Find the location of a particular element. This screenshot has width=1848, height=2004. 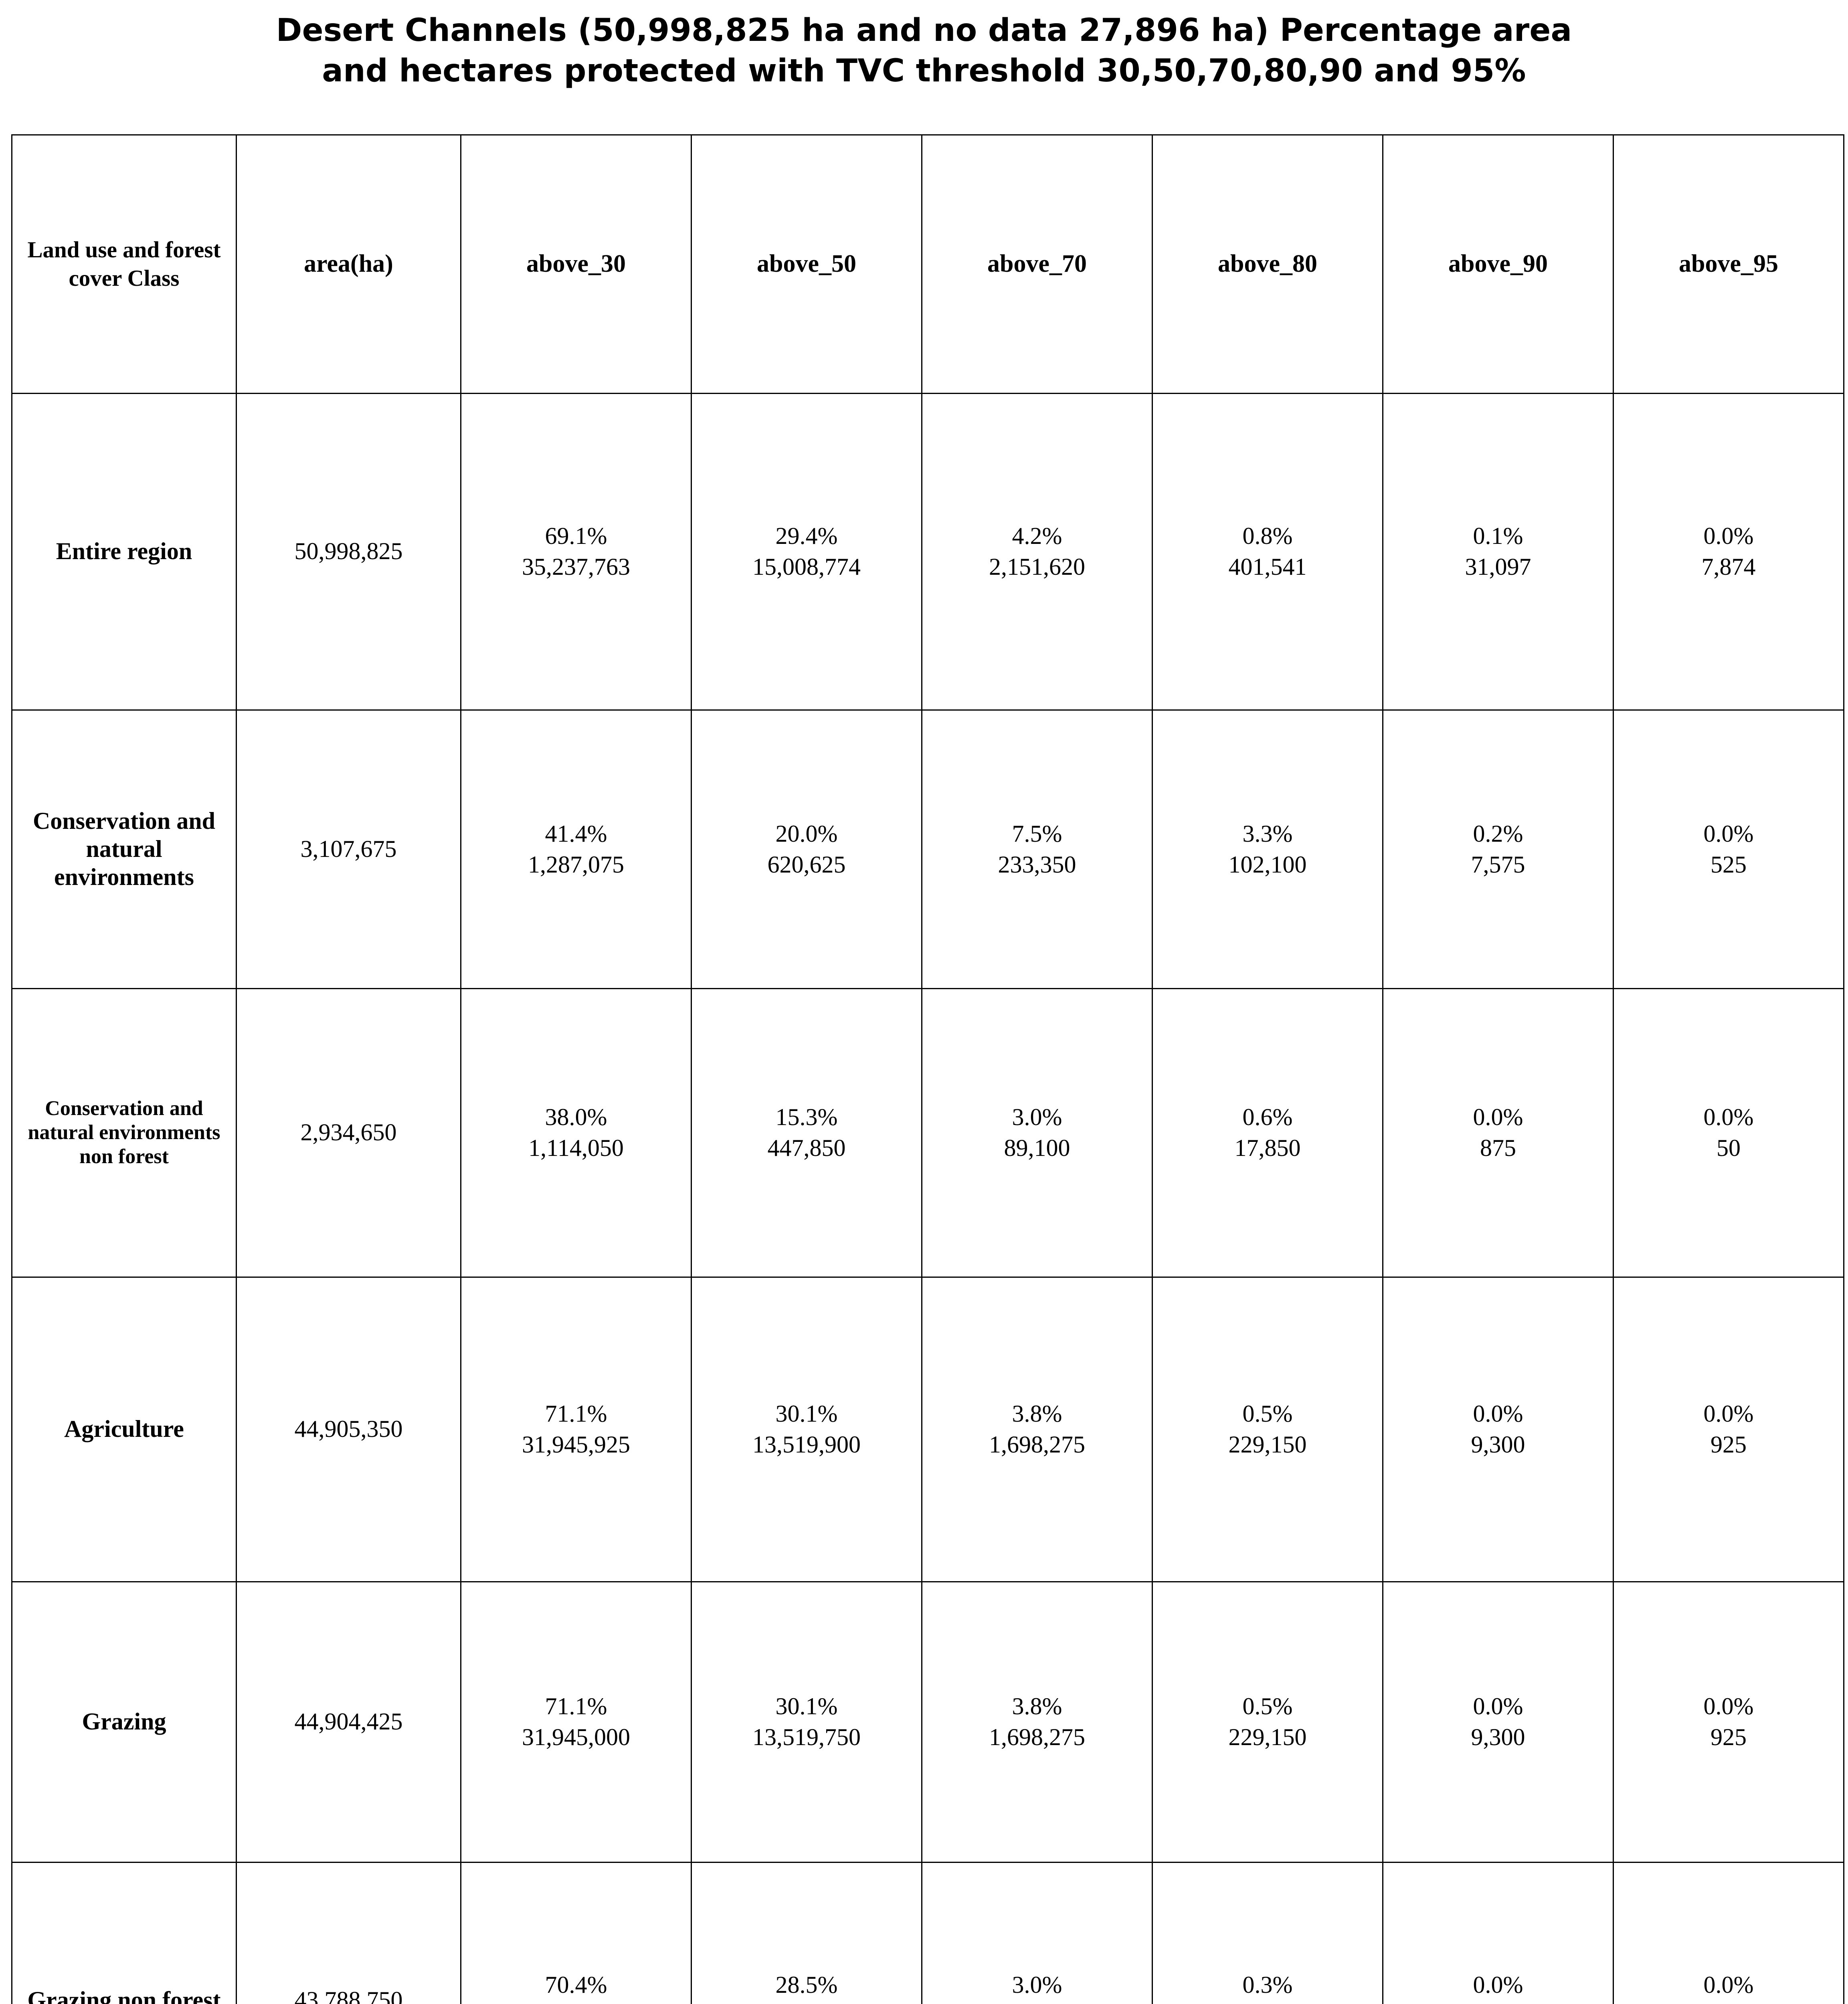

cell-above-30-ha: 30,829,375 is located at coordinates (576, 2002).